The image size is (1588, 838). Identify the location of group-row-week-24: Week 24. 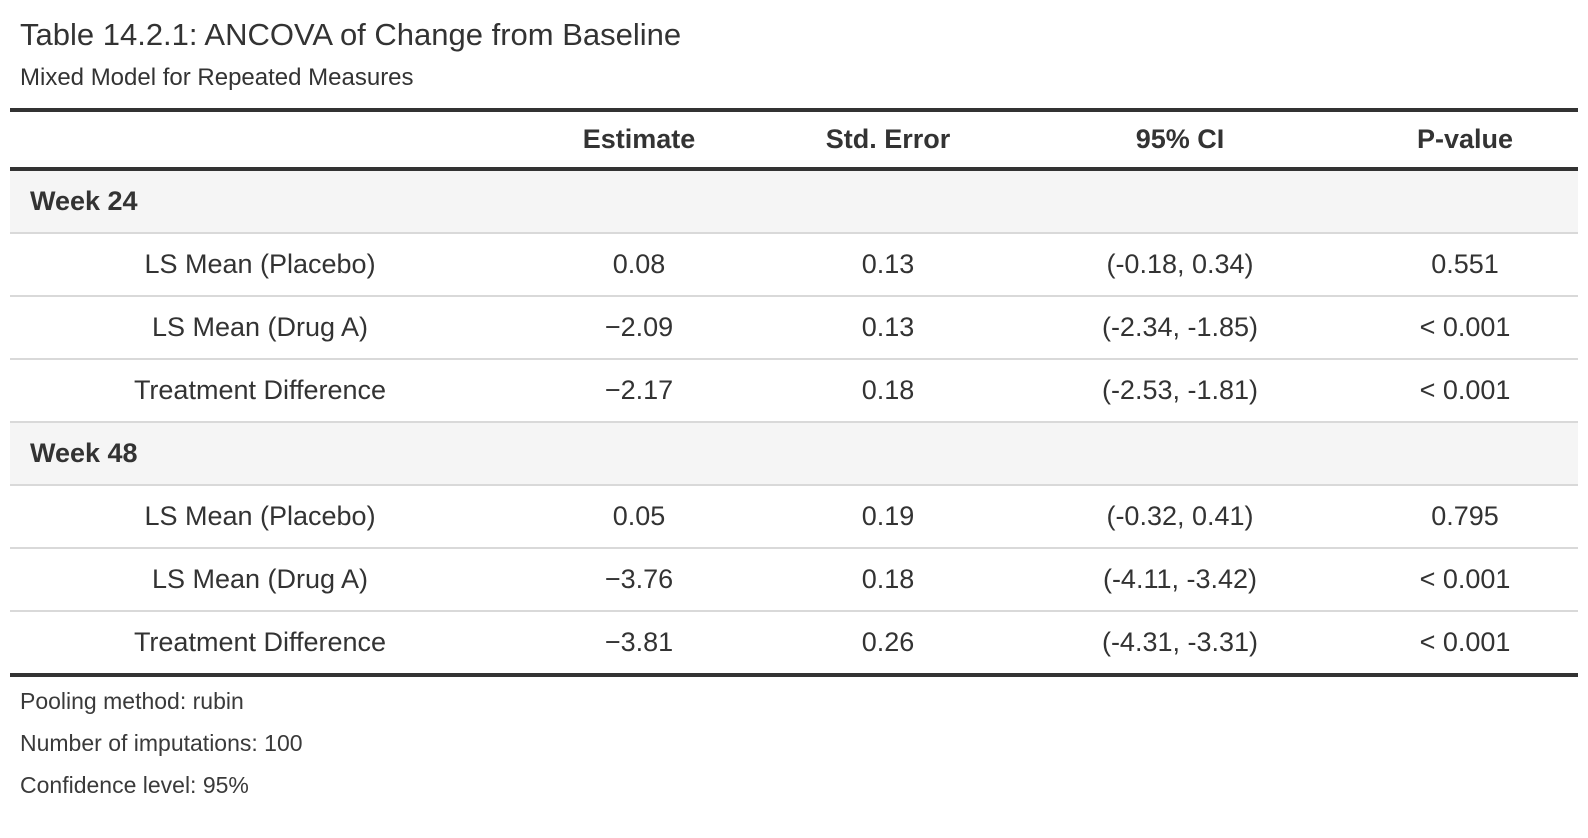
(794, 201).